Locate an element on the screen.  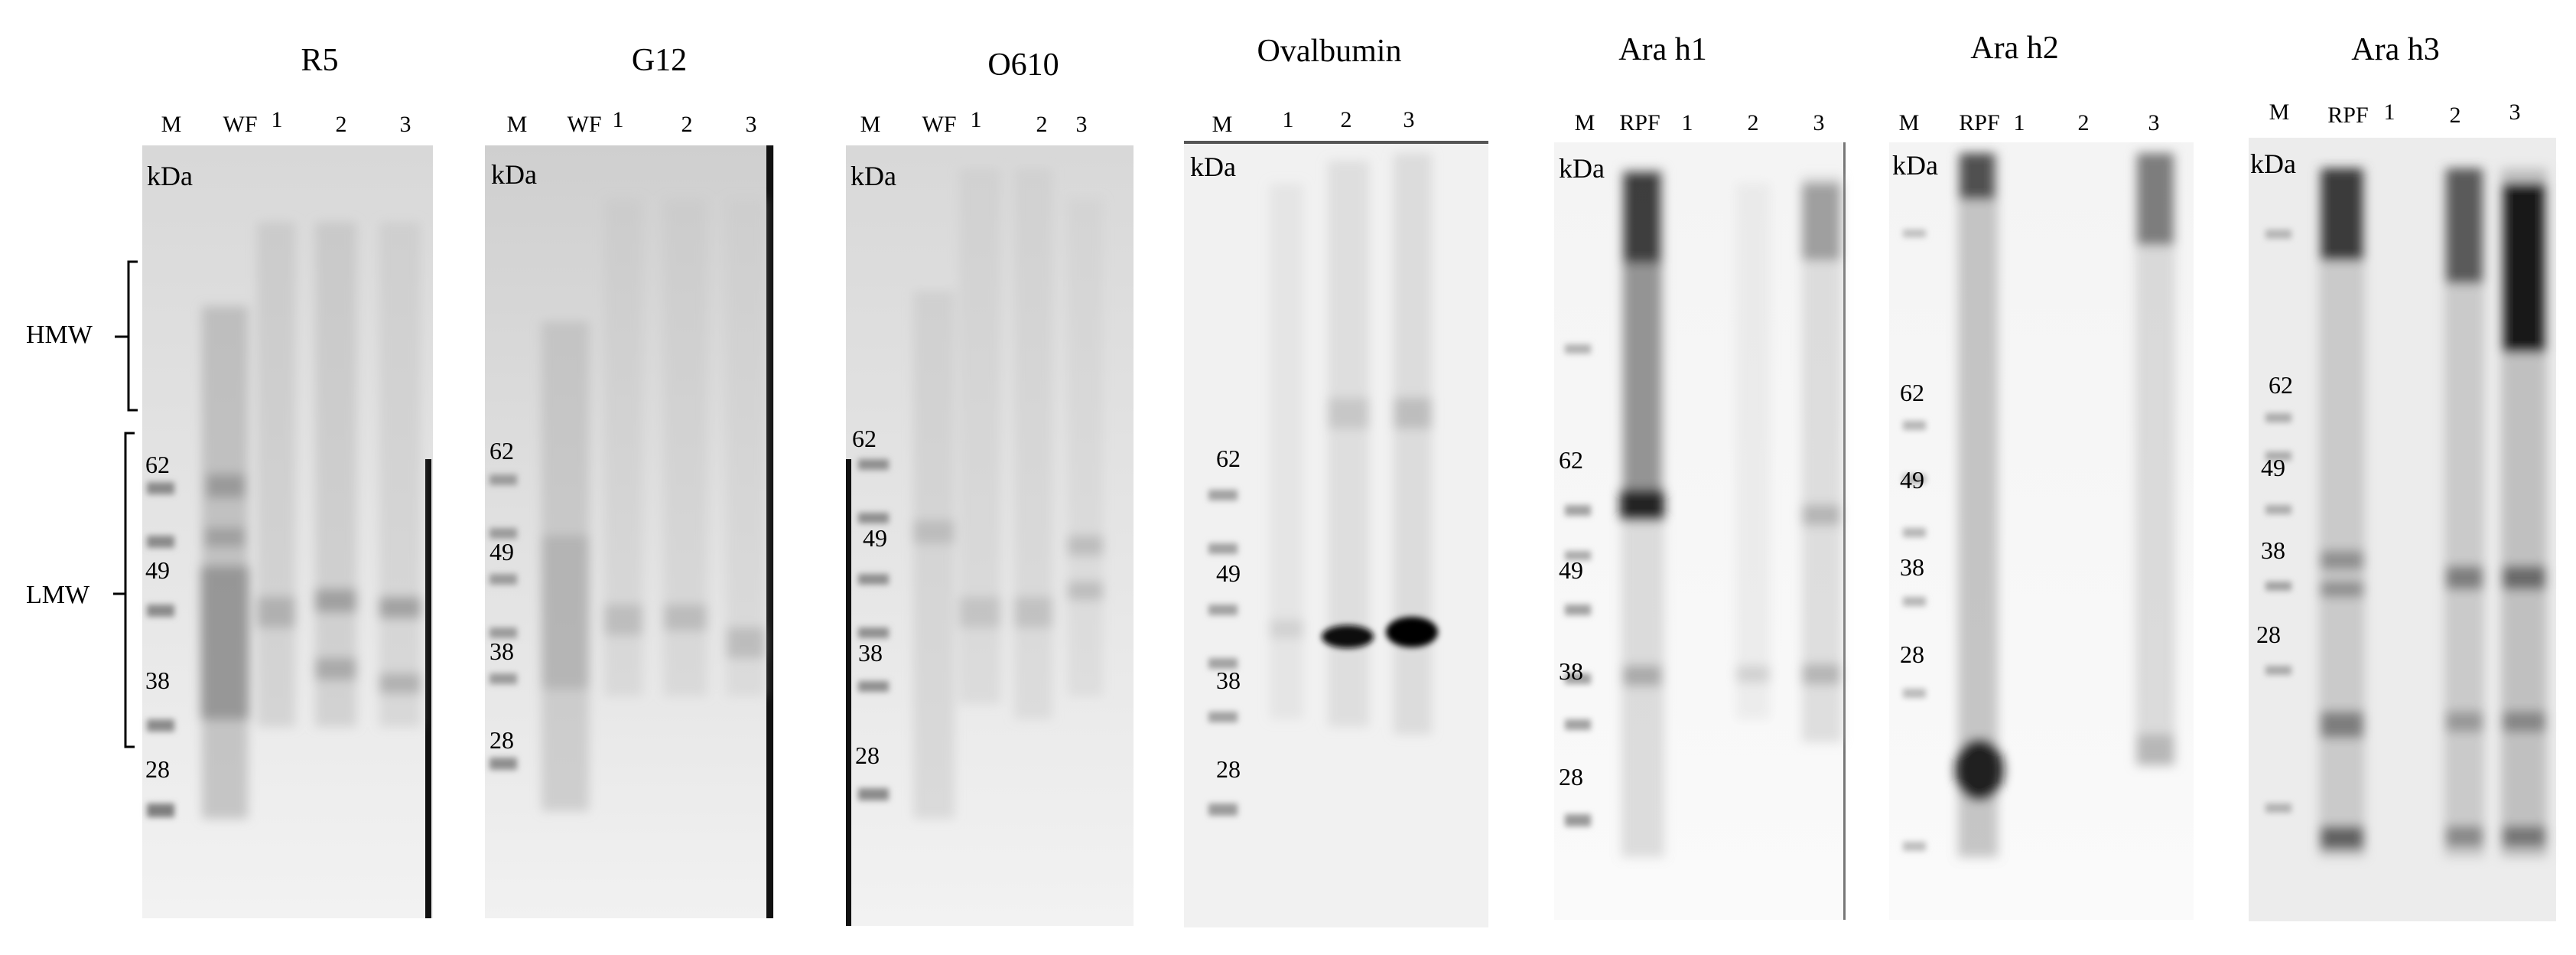
region-label-lmw: LMW is located at coordinates (80, 590).